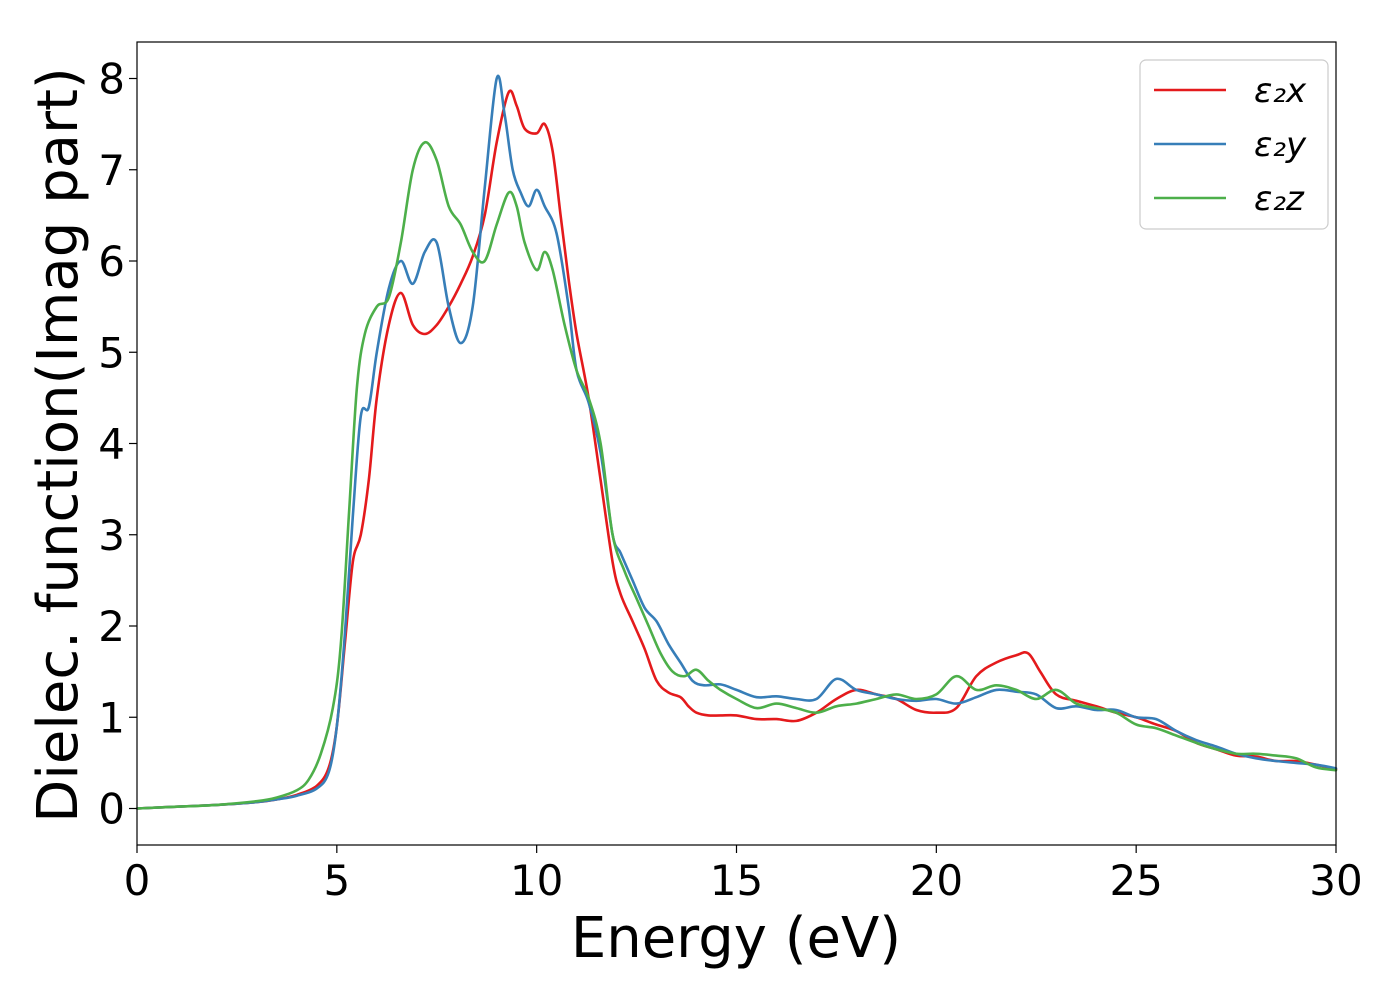 Image resolution: width=1400 pixels, height=1000 pixels. I want to click on y-tick-label: 1, so click(111, 717).